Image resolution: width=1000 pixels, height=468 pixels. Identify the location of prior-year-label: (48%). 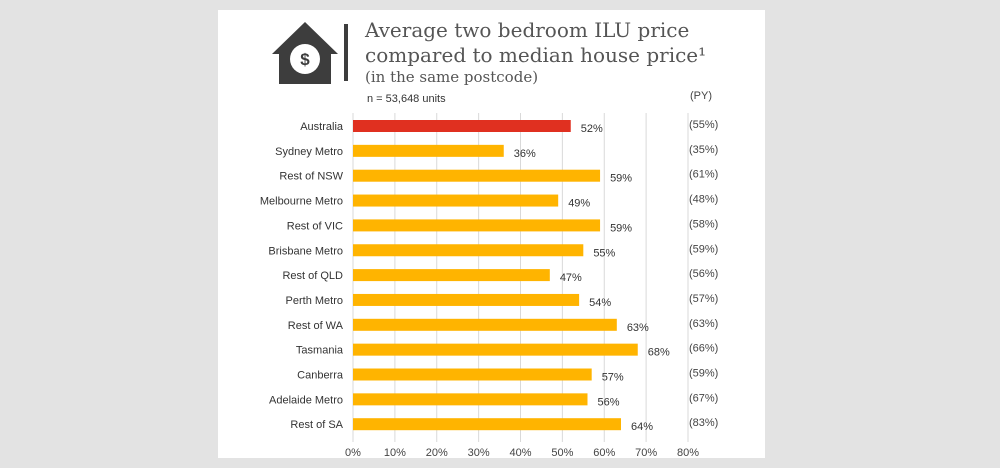
(703, 200).